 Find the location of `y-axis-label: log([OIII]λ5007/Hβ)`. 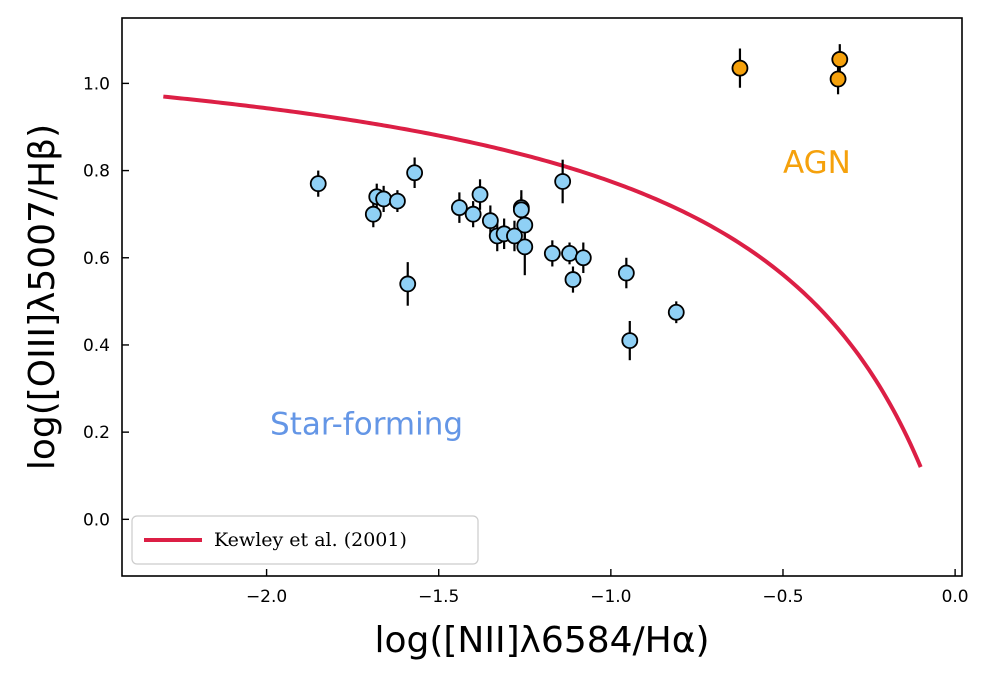

y-axis-label: log([OIII]λ5007/Hβ) is located at coordinates (42, 297).